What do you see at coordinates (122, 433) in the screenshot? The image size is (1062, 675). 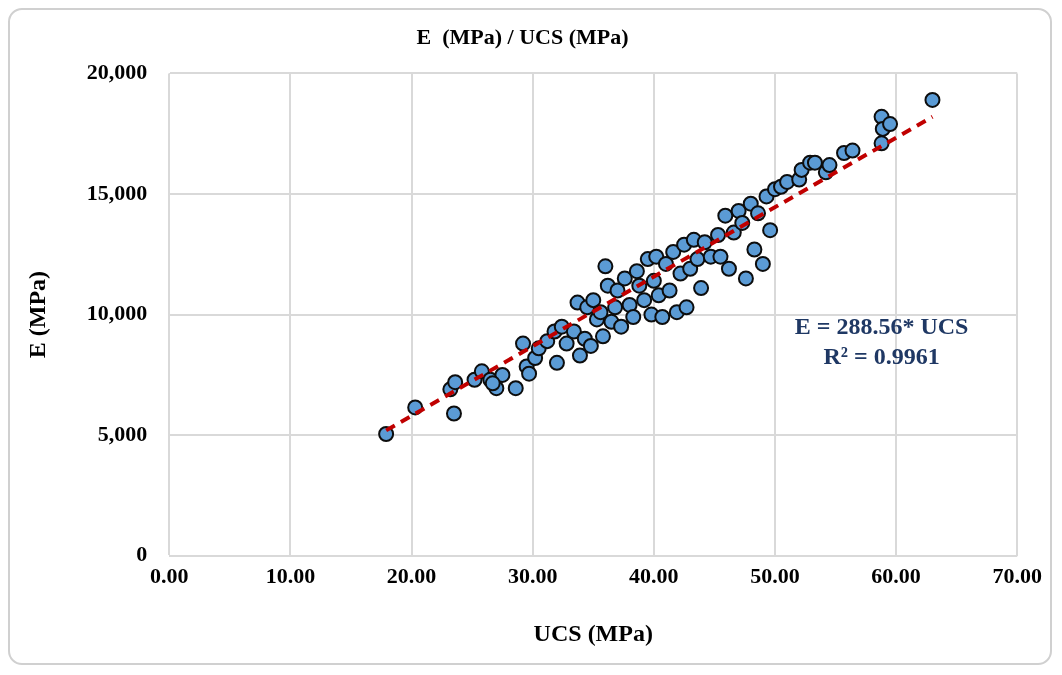 I see `y-tick-label: 5,000` at bounding box center [122, 433].